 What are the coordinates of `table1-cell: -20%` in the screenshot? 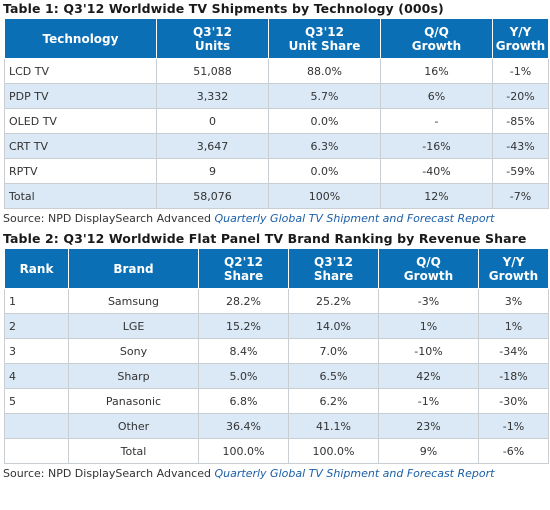 It's located at (520, 96).